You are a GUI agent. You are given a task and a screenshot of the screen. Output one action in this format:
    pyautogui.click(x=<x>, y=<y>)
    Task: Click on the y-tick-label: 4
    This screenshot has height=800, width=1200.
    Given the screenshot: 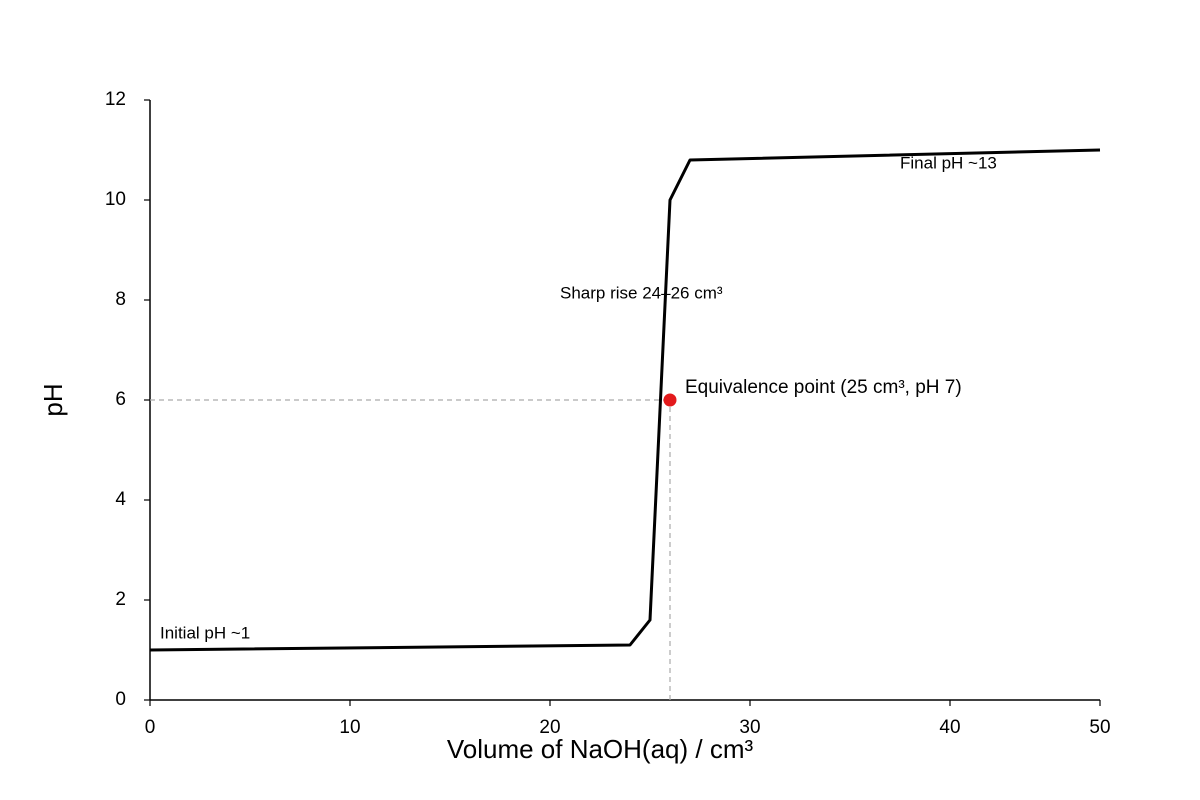 What is the action you would take?
    pyautogui.click(x=120, y=499)
    